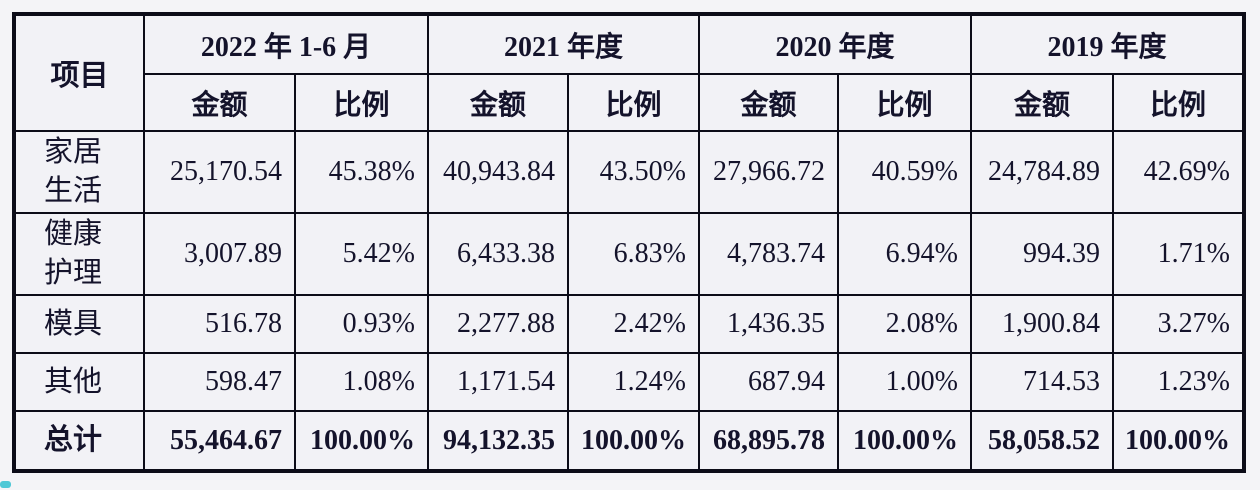 Image resolution: width=1260 pixels, height=490 pixels. What do you see at coordinates (219, 254) in the screenshot?
I see `amount-cell: 3,007.89` at bounding box center [219, 254].